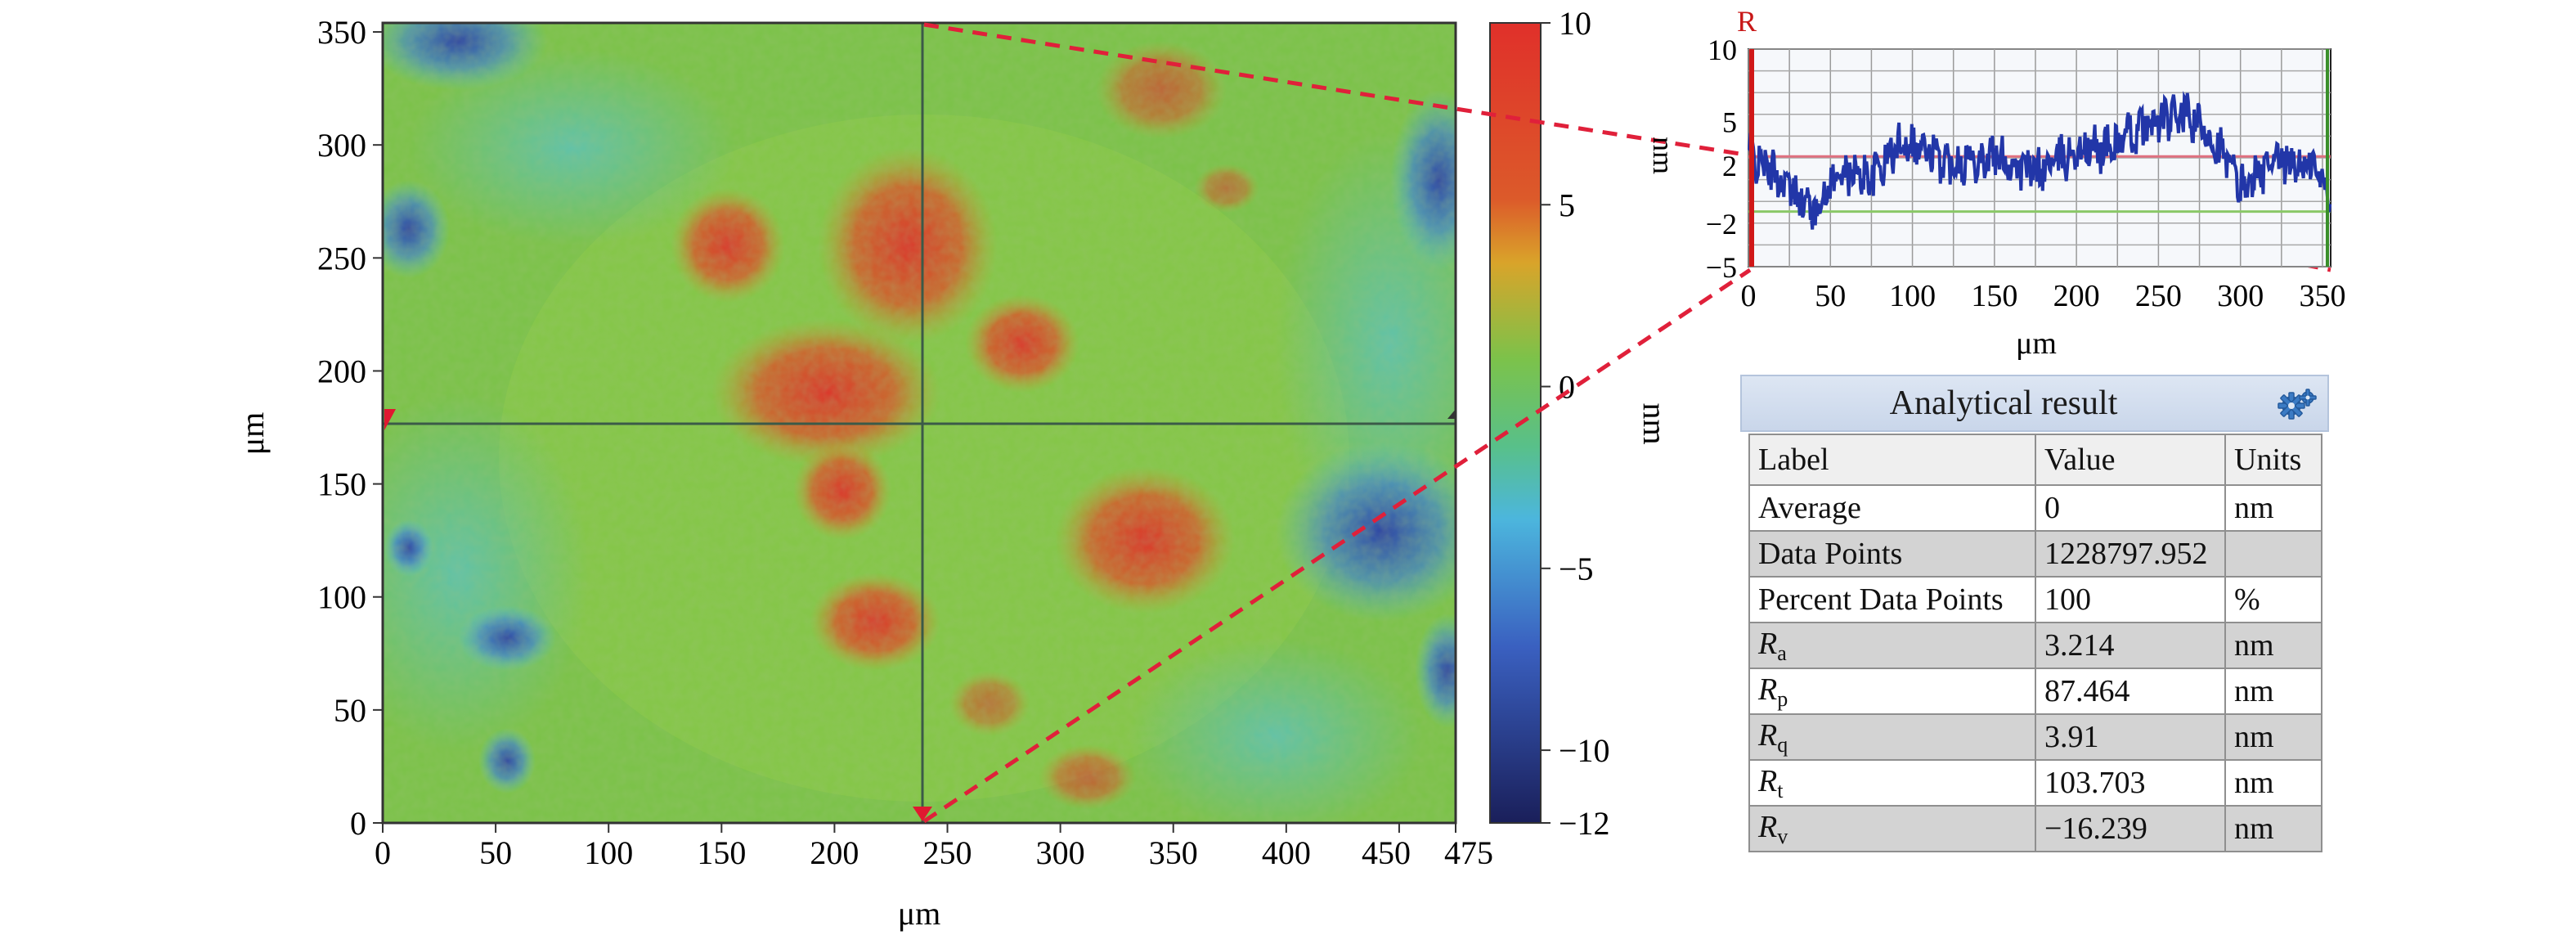 The image size is (2576, 944). I want to click on profile-x-tick-label: 100, so click(1913, 296).